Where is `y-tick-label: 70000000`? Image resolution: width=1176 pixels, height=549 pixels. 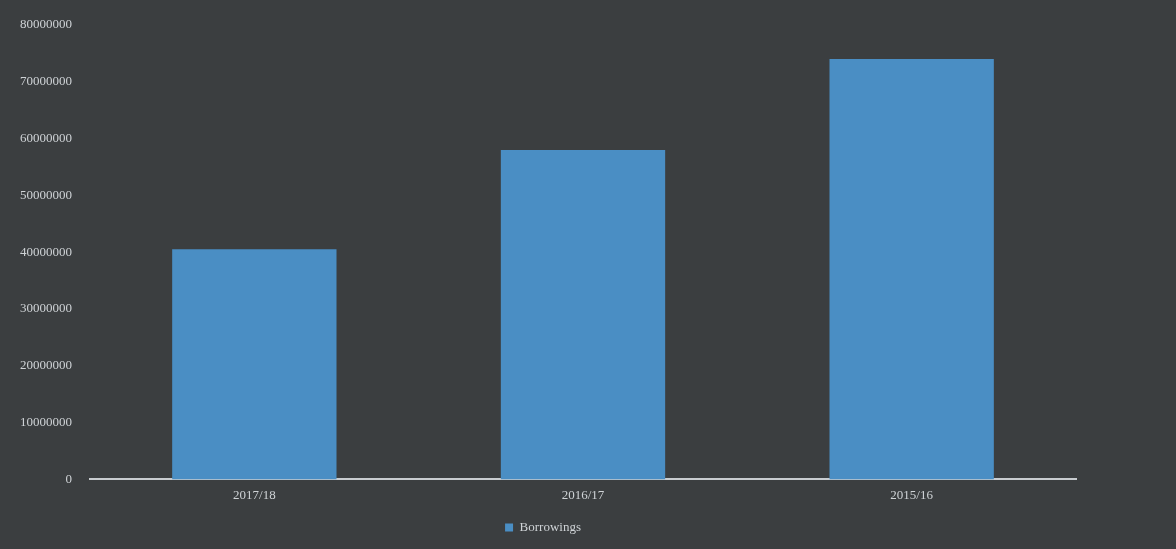 y-tick-label: 70000000 is located at coordinates (46, 81).